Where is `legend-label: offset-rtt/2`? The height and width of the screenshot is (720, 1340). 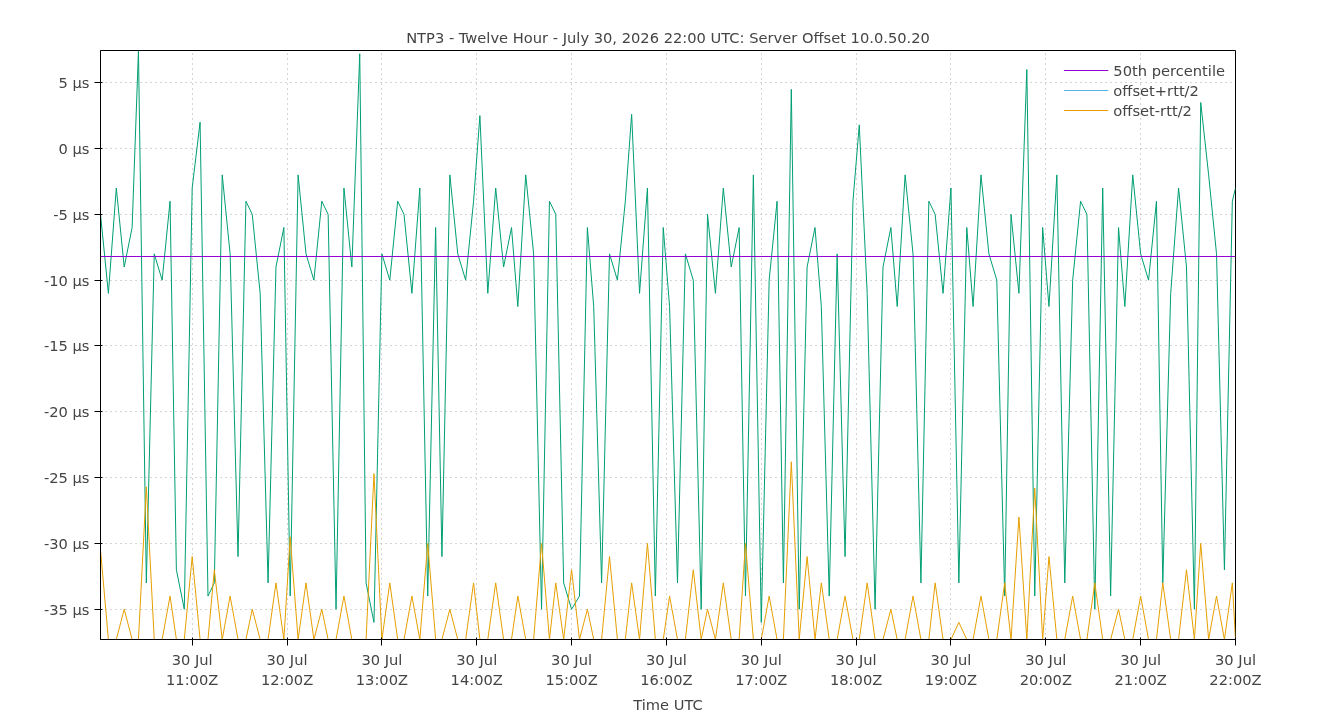 legend-label: offset-rtt/2 is located at coordinates (1152, 110).